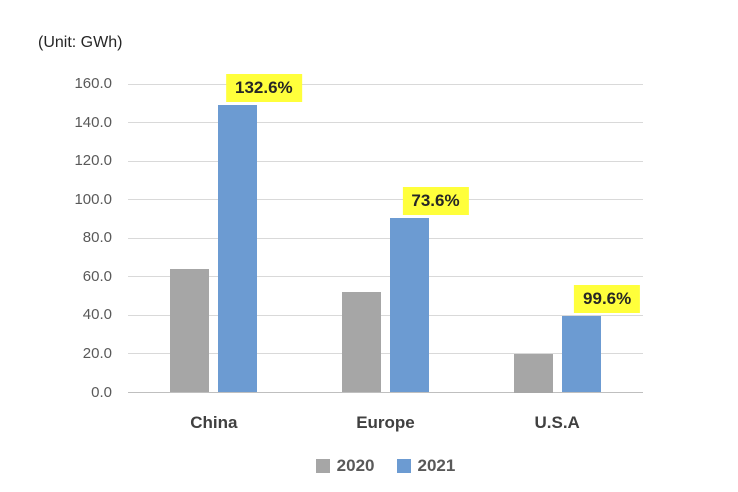  What do you see at coordinates (97, 315) in the screenshot?
I see `y-axis-tick-label: 40.0` at bounding box center [97, 315].